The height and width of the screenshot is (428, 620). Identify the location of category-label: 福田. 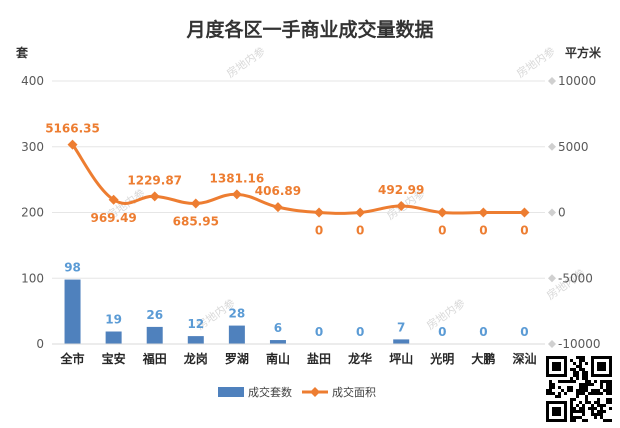
(154, 358).